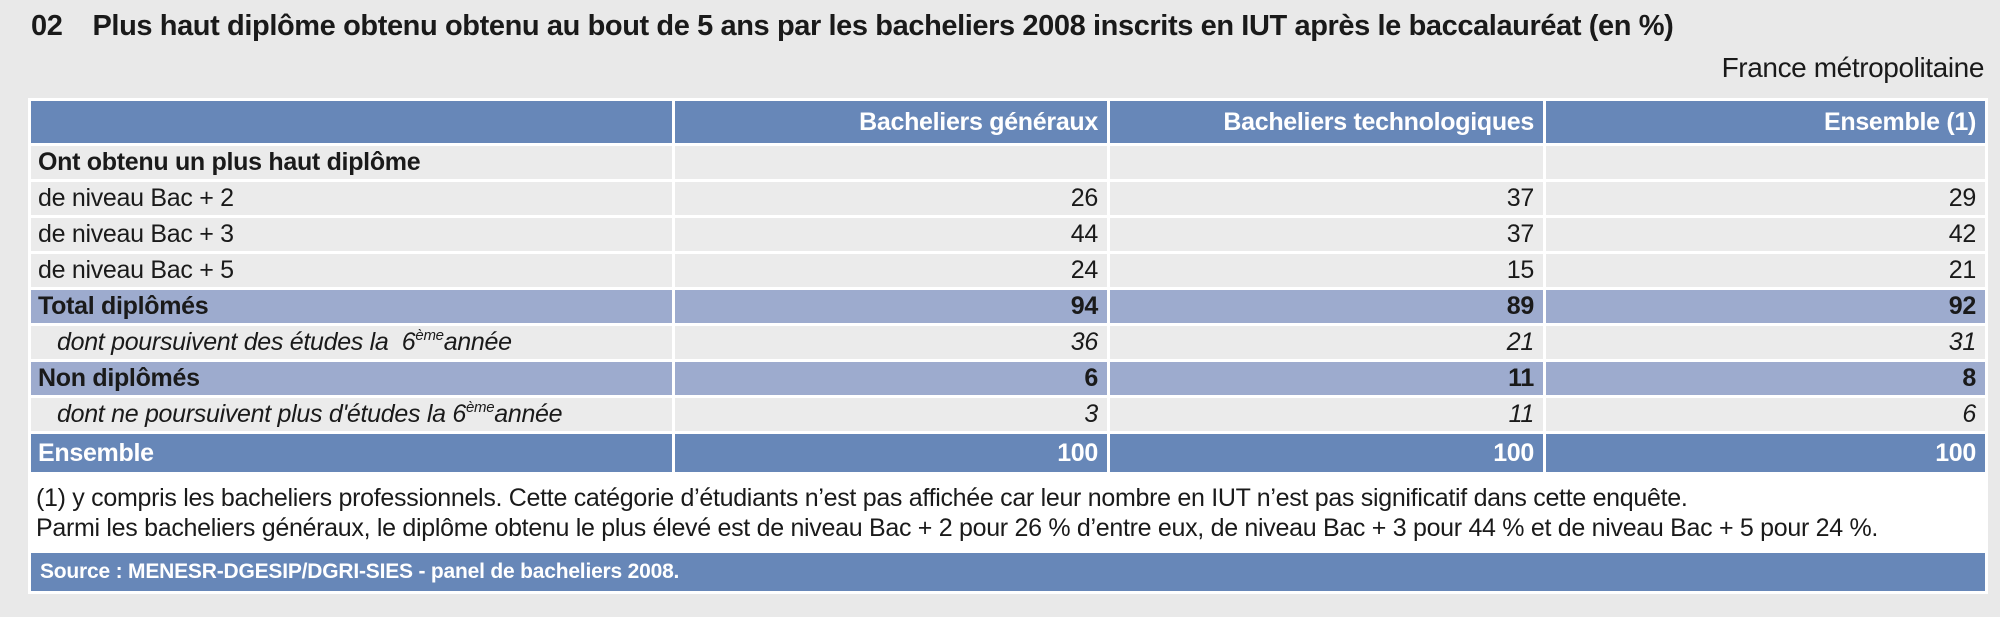 Image resolution: width=2000 pixels, height=617 pixels. Describe the element at coordinates (351, 453) in the screenshot. I see `row-label: Ensemble` at that location.